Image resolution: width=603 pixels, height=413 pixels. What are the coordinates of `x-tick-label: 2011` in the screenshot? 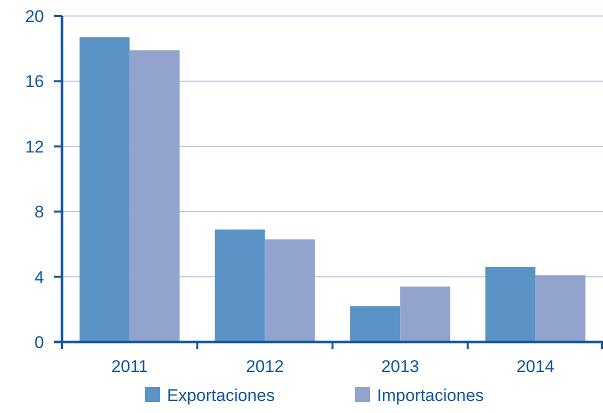 It's located at (129, 366).